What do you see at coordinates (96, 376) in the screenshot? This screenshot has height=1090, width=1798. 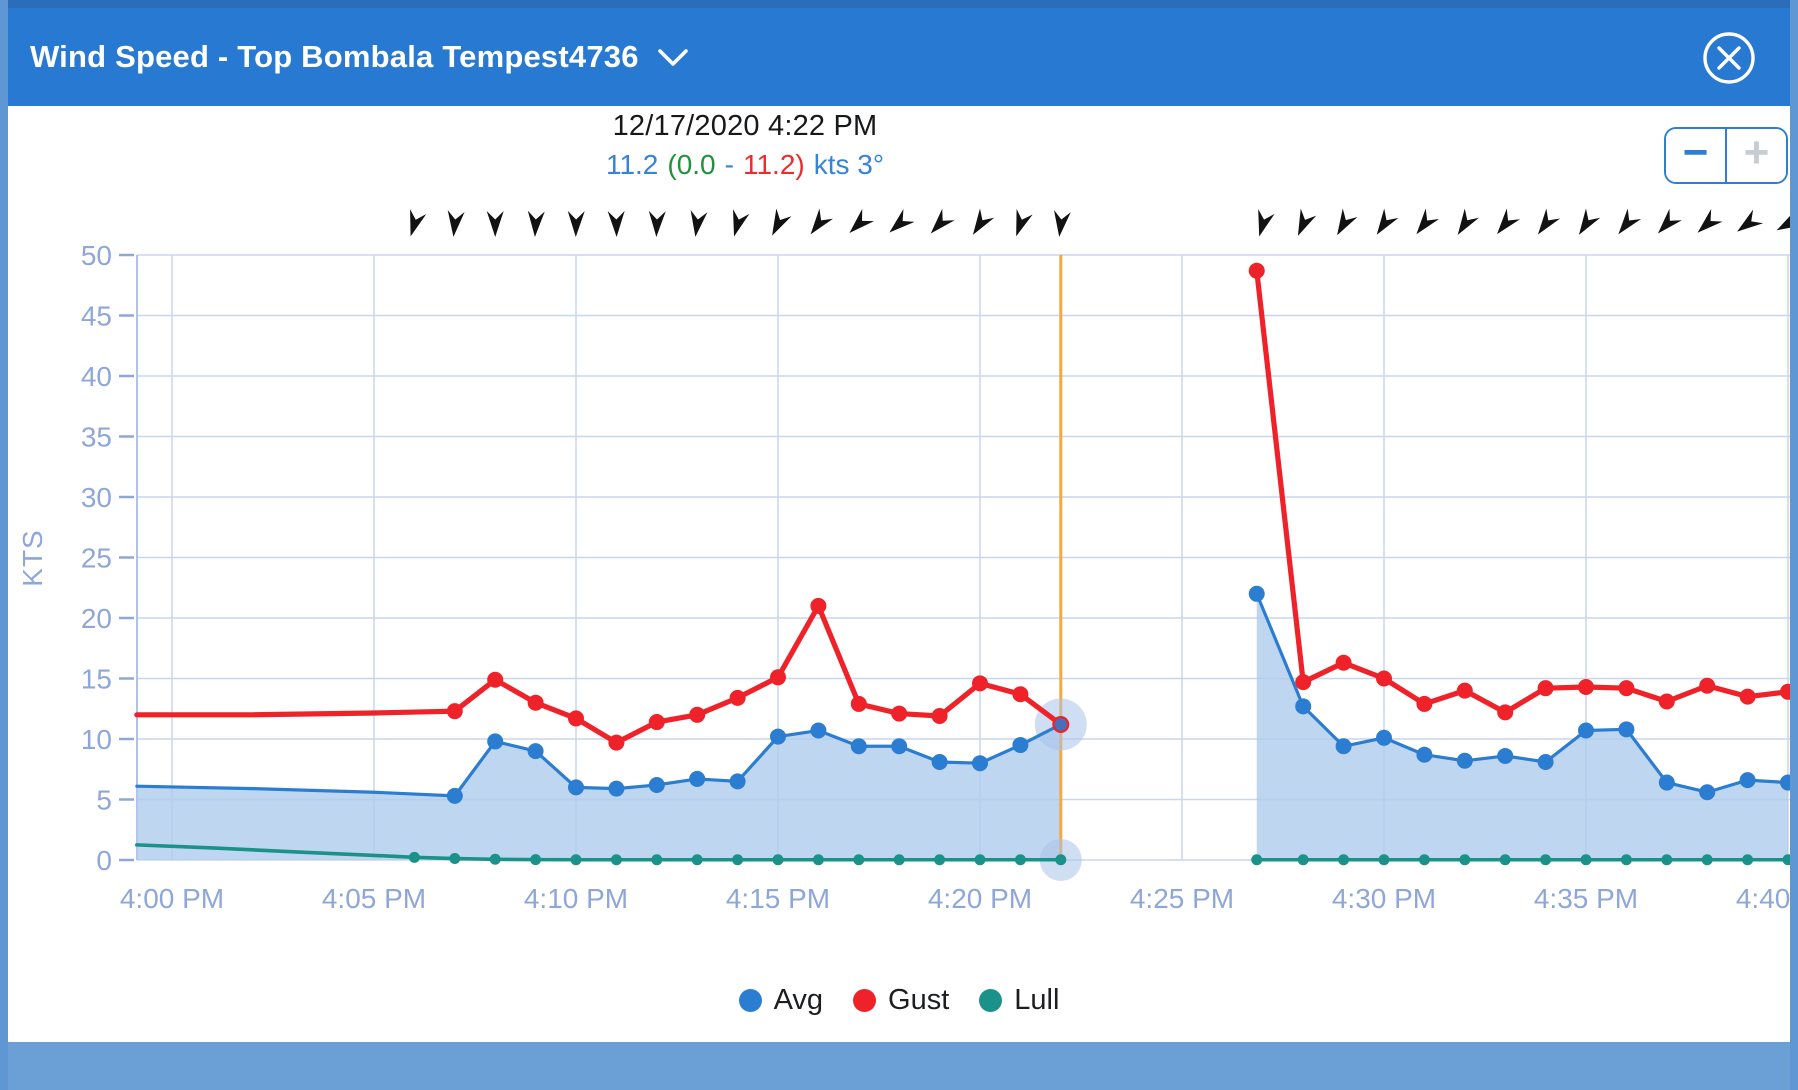 I see `svg-text: 40` at bounding box center [96, 376].